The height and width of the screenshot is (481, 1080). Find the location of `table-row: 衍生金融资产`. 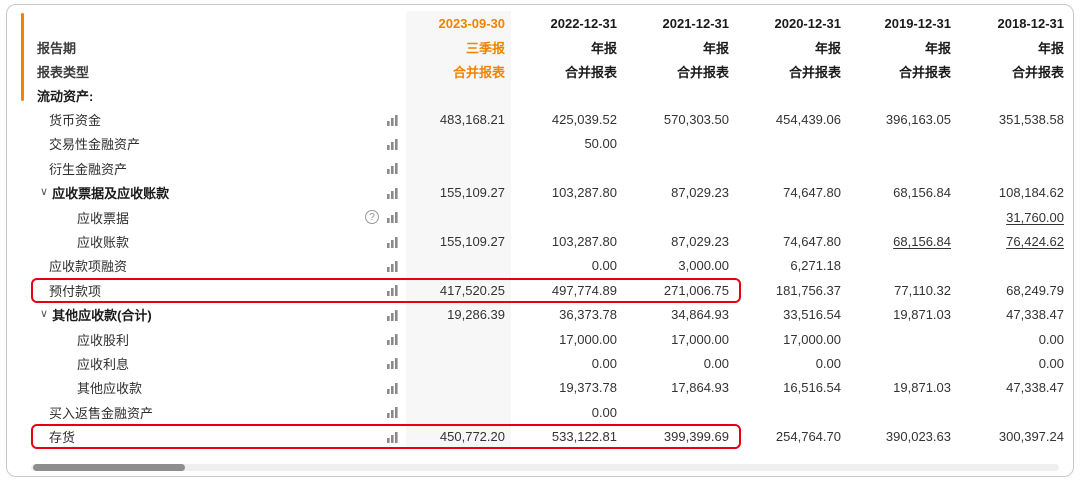

table-row: 衍生金融资产 is located at coordinates (551, 168).